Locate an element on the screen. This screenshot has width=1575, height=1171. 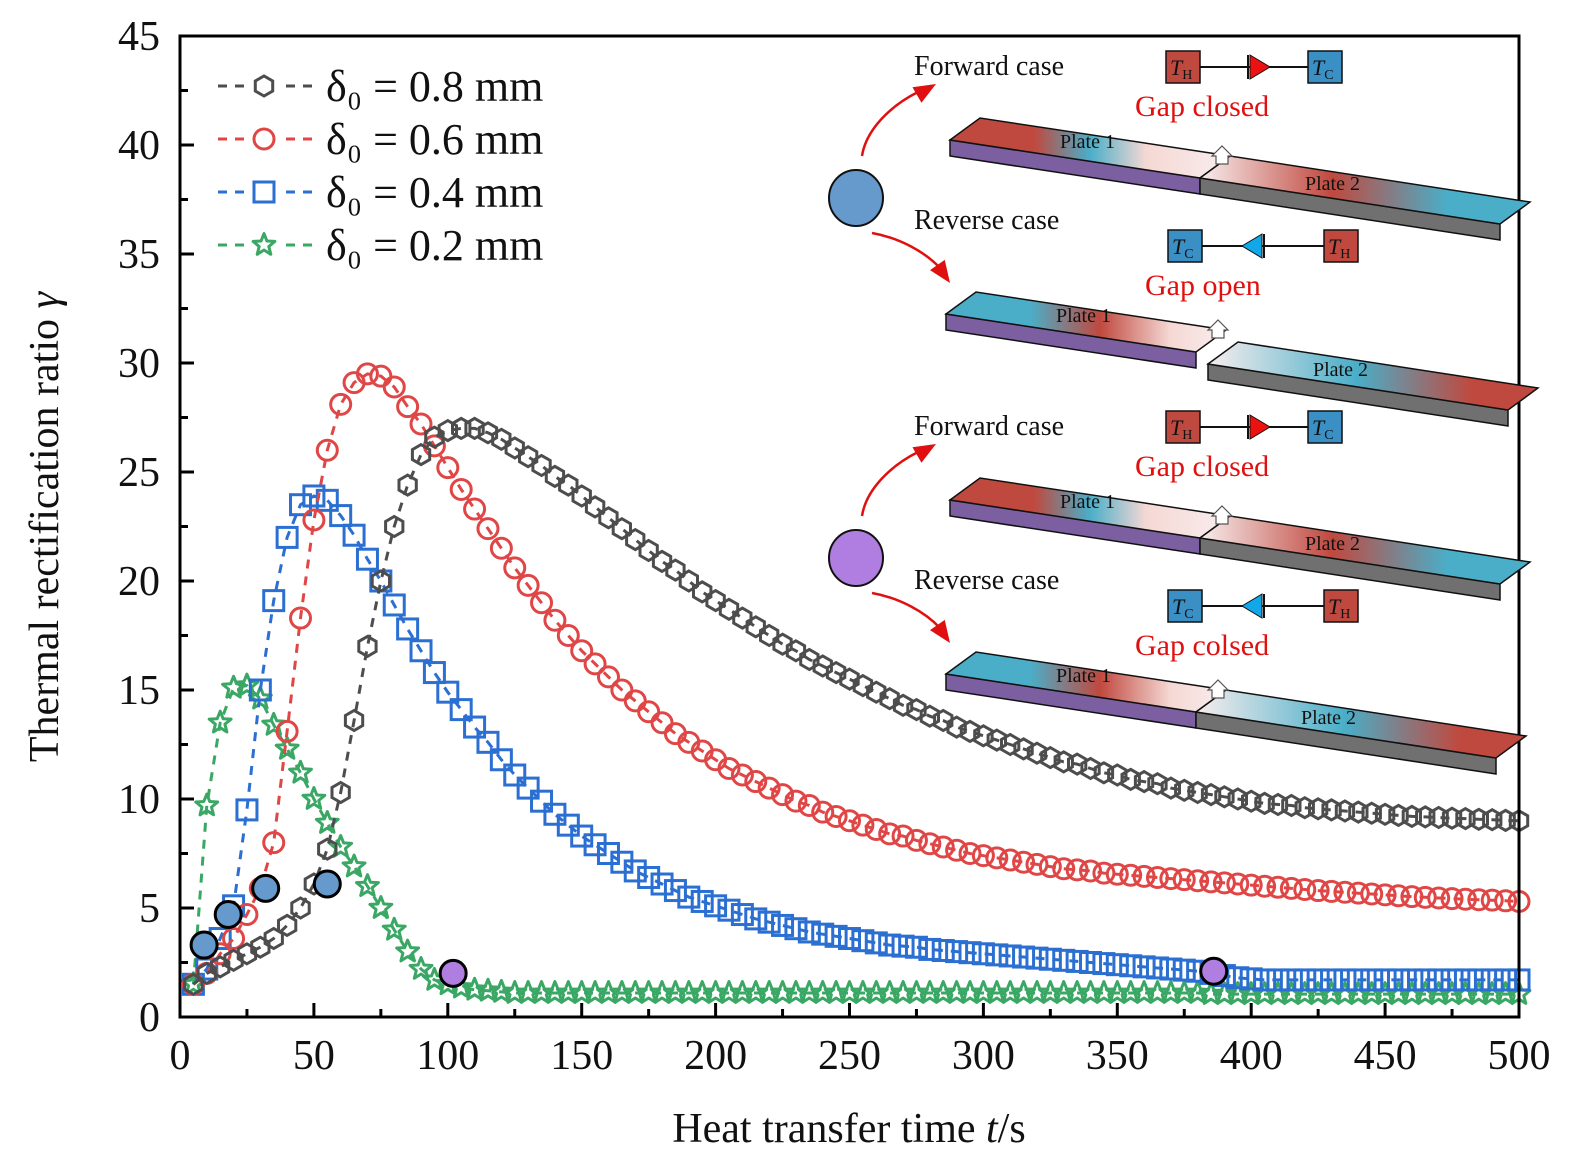
highlight-point-purple is located at coordinates (1214, 971).